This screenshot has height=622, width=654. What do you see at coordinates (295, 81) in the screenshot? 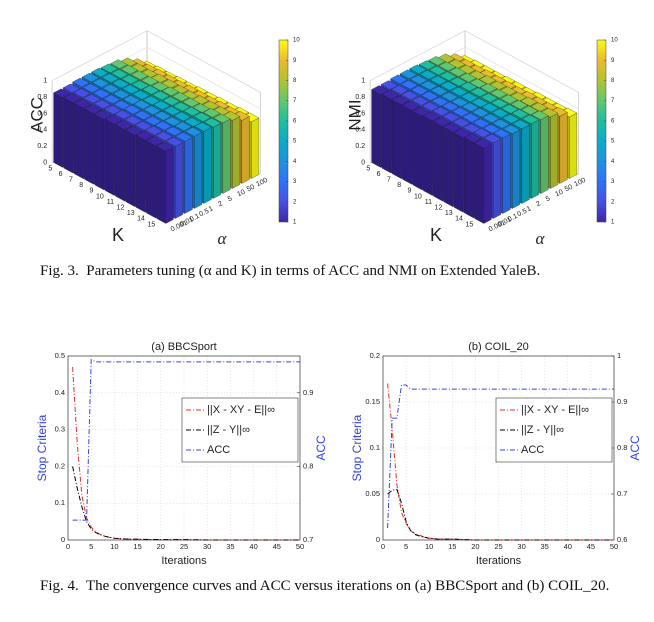
I see `colorbar-tick-label: 8` at bounding box center [295, 81].